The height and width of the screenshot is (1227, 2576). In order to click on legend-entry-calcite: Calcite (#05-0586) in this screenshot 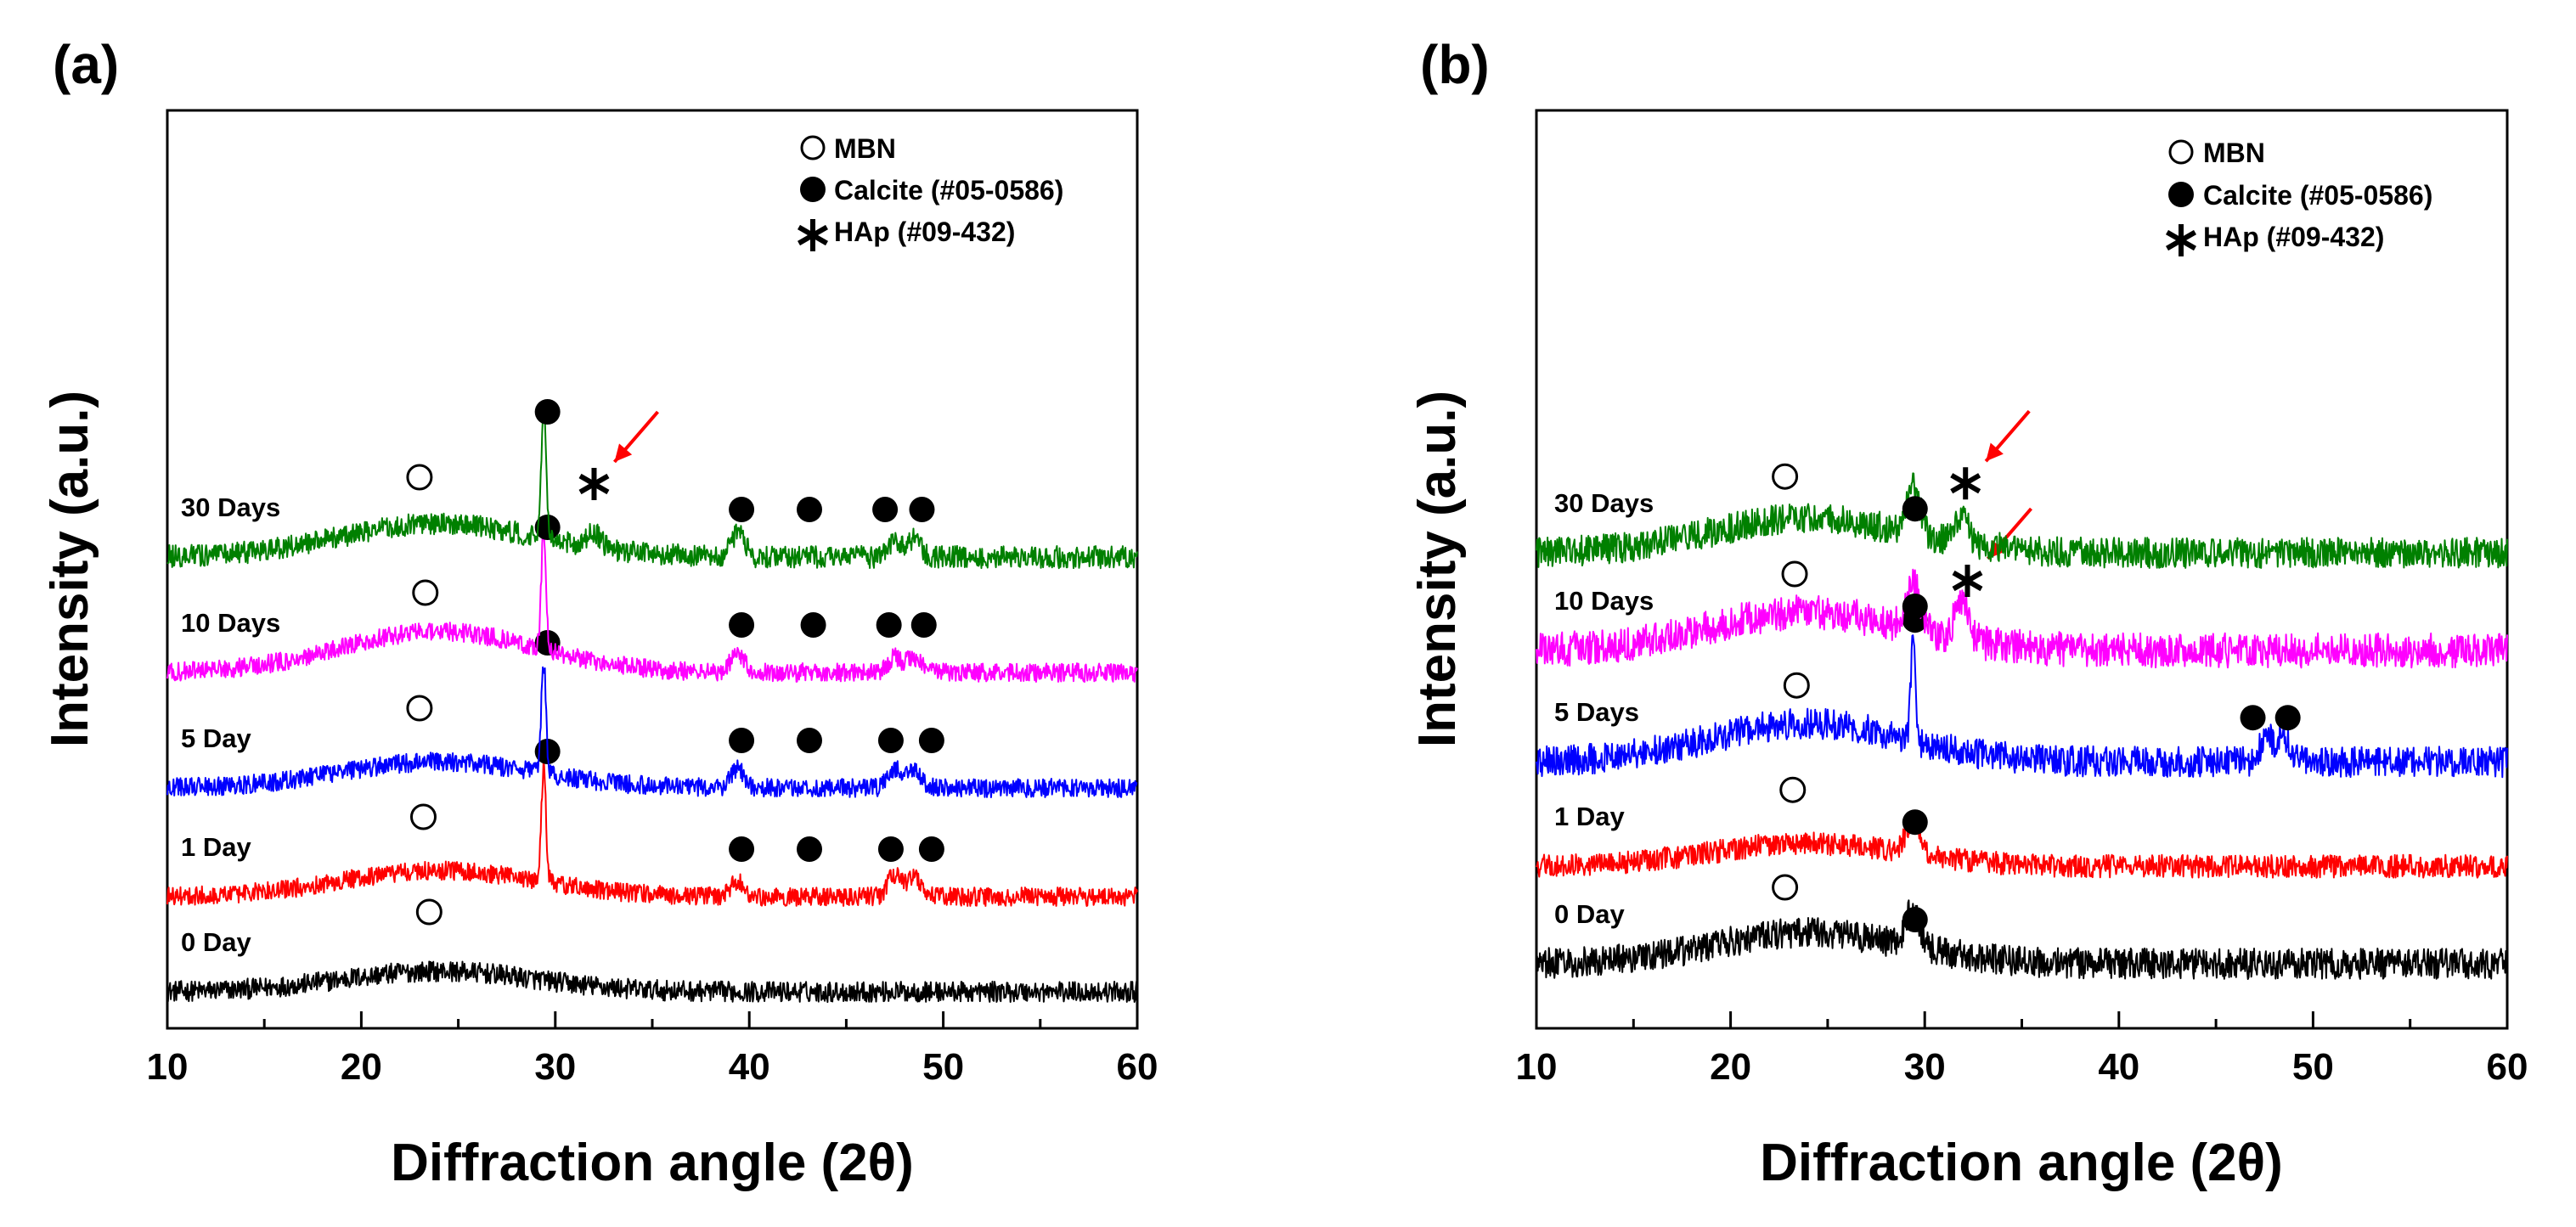, I will do `click(931, 190)`.